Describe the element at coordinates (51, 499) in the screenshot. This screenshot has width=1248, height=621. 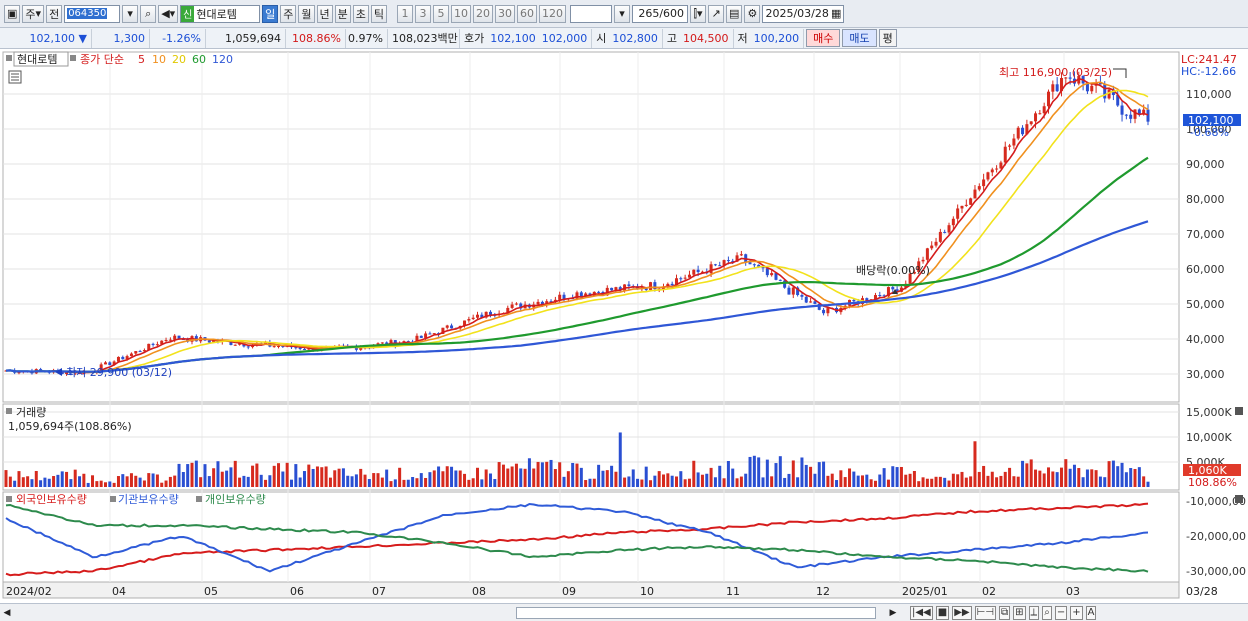
I see `foreign-holding-legend: 외국인보유수량` at that location.